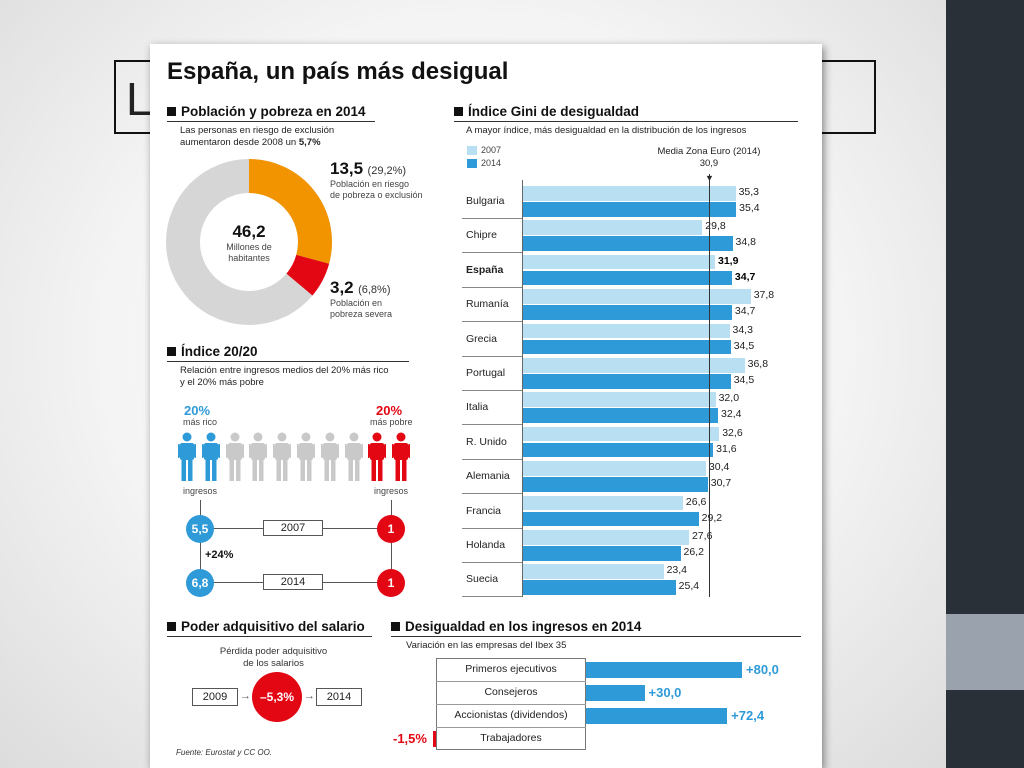 The width and height of the screenshot is (1024, 768). What do you see at coordinates (200, 583) in the screenshot?
I see `rich-2014-circle: 6,8` at bounding box center [200, 583].